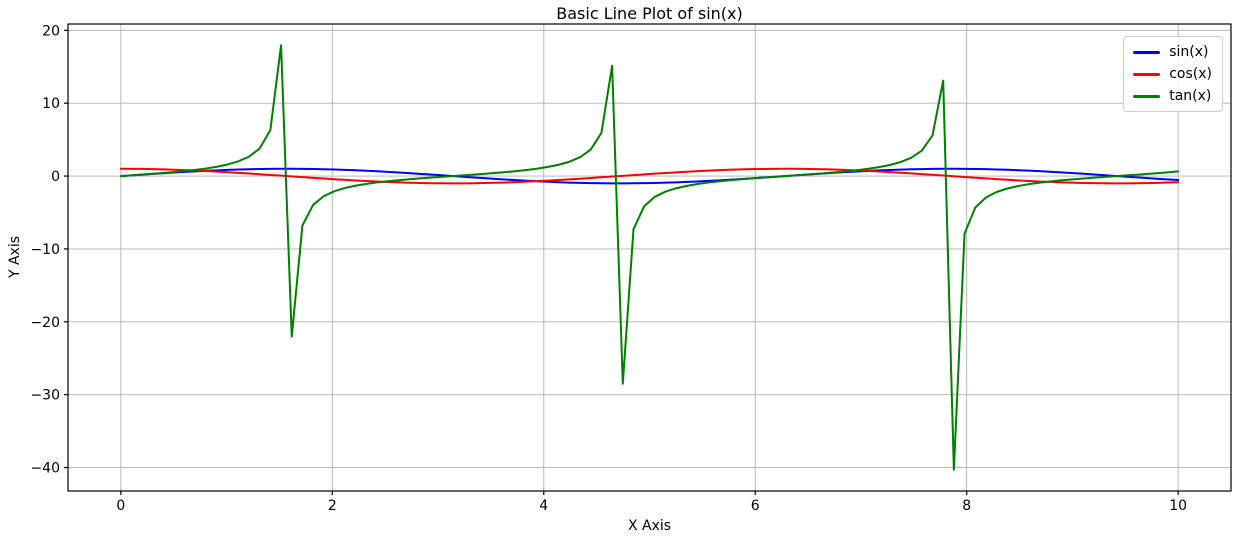 This screenshot has height=545, width=1241. I want to click on x-tick-label: 10, so click(1178, 506).